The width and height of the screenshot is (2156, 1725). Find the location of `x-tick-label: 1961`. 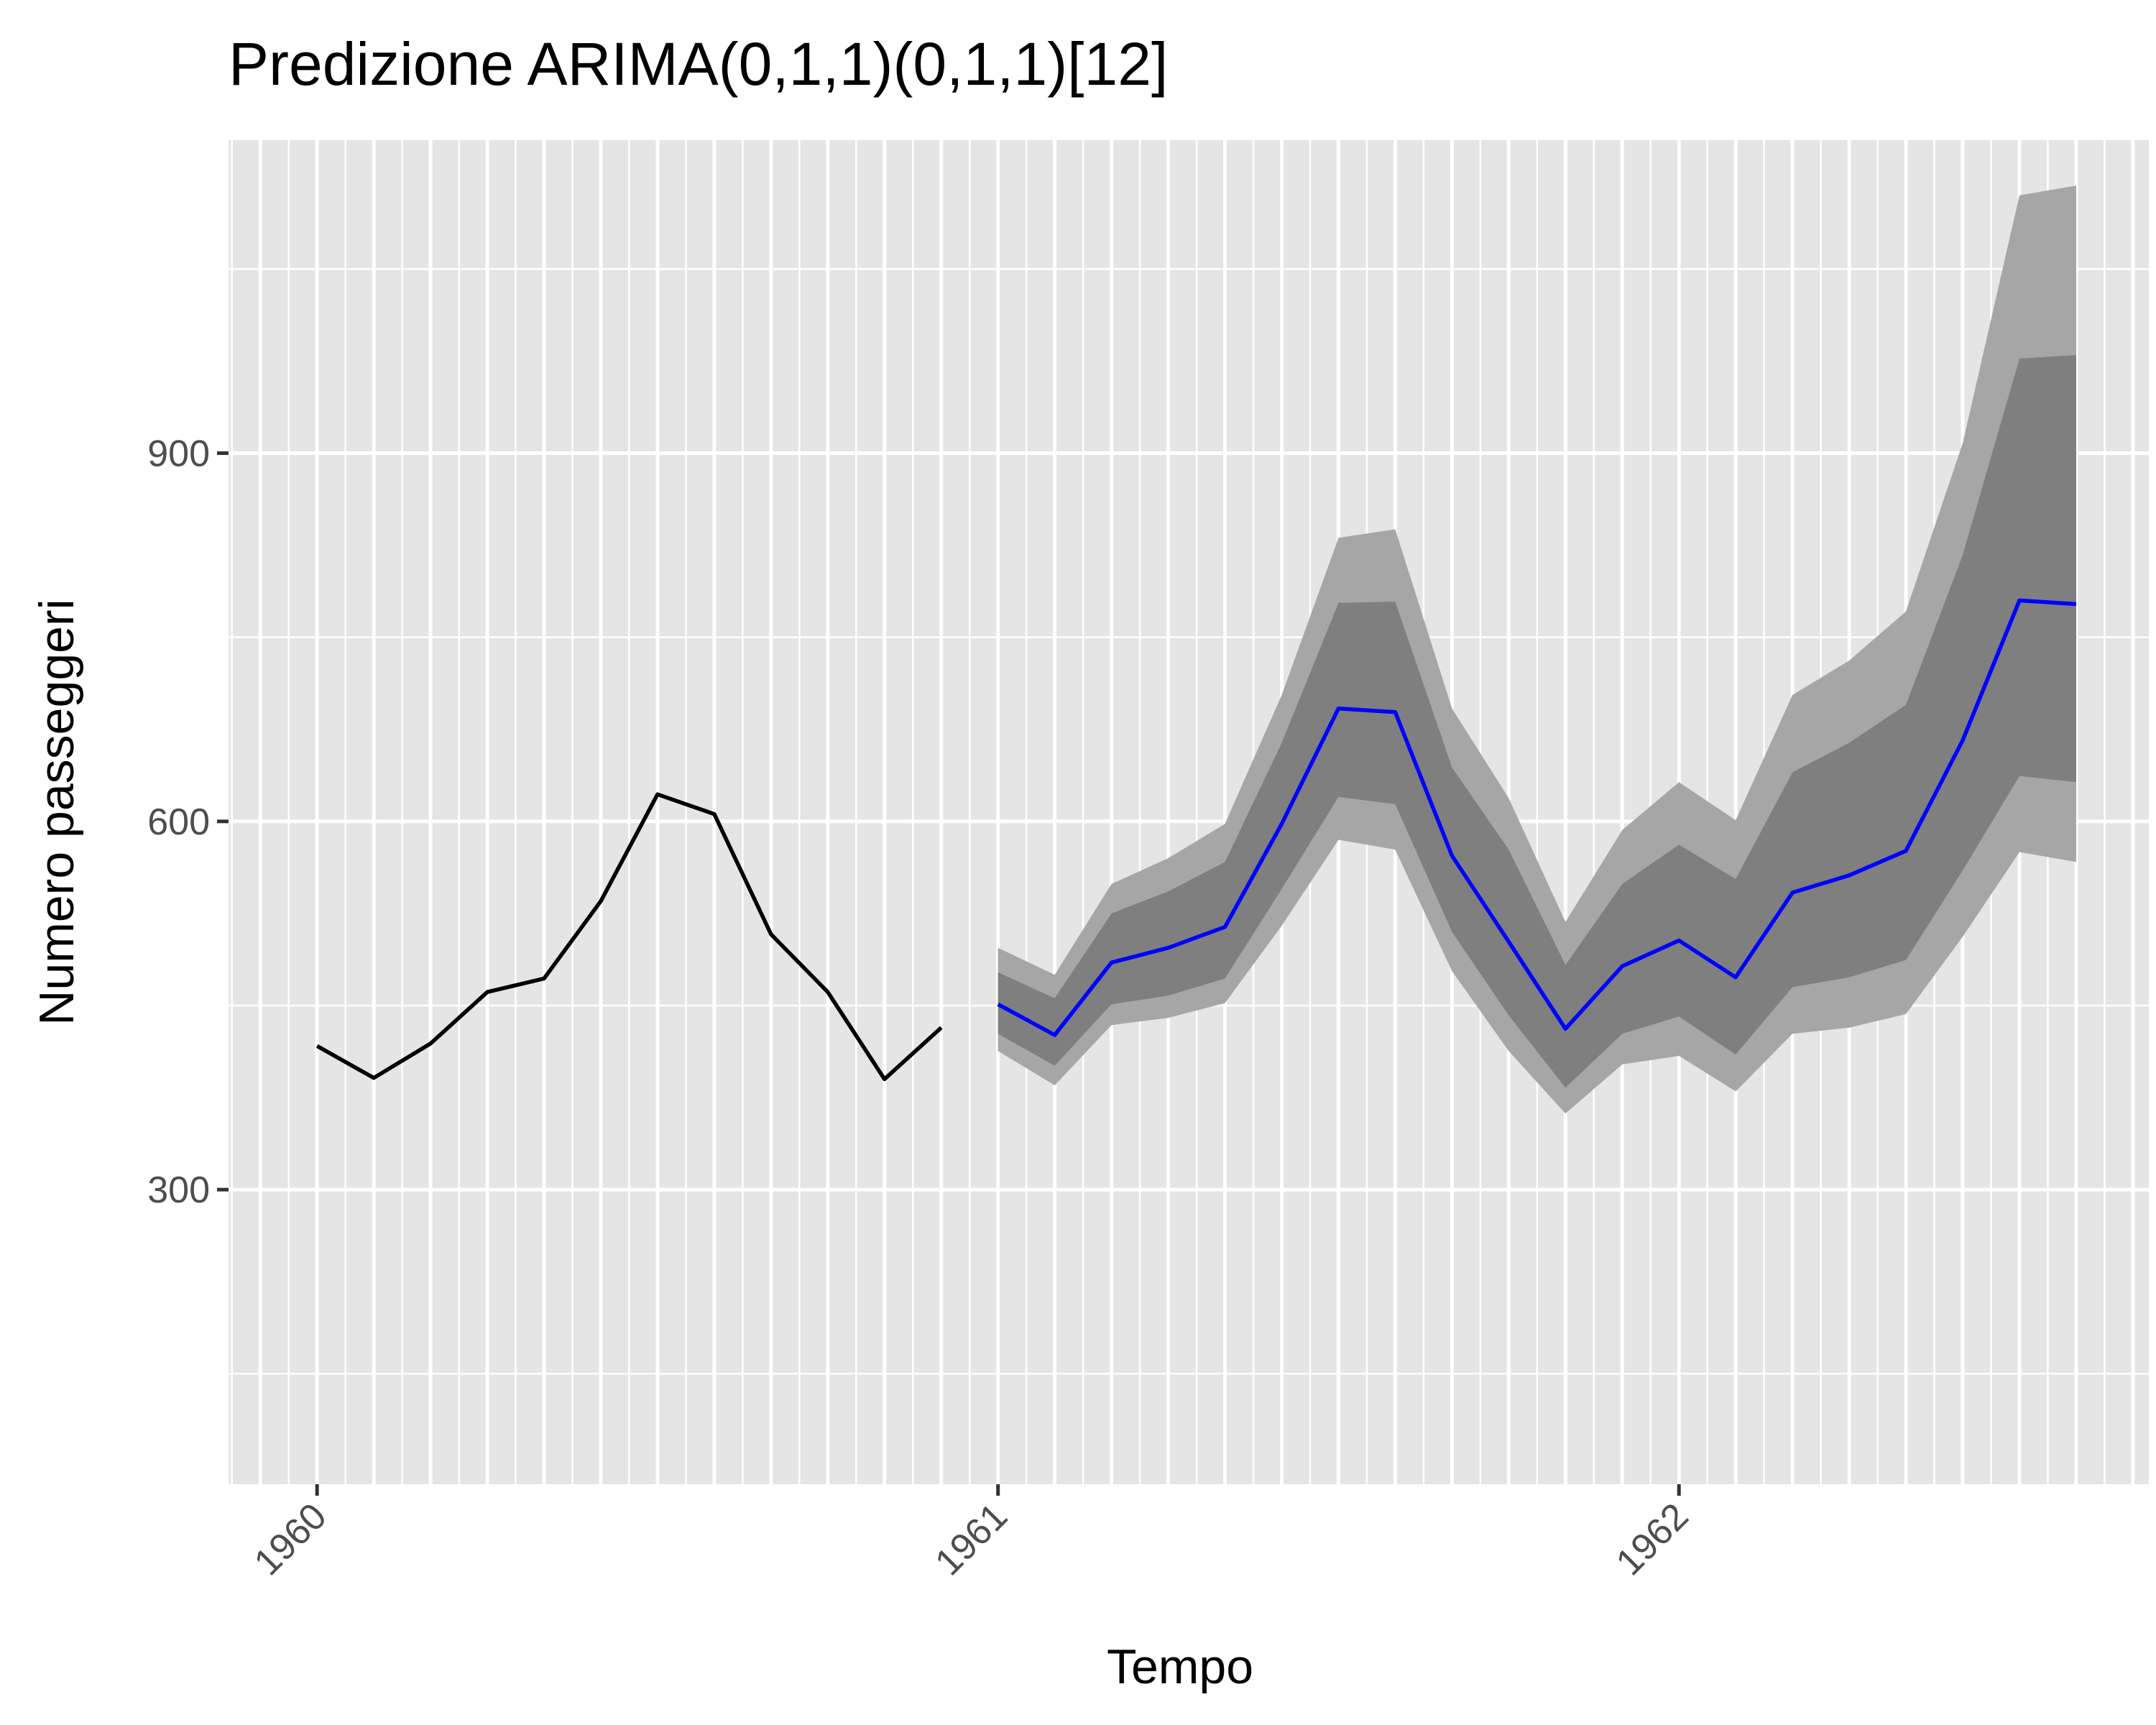

x-tick-label: 1961 is located at coordinates (971, 1539).